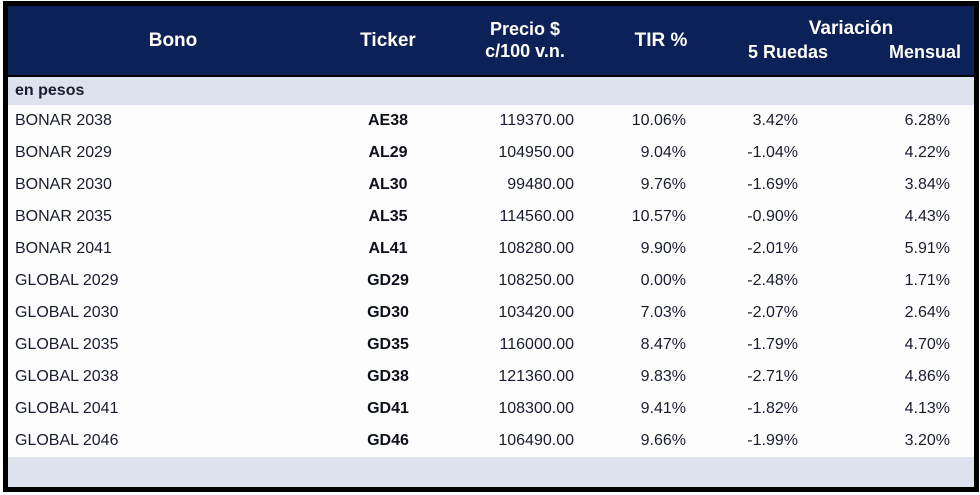 This screenshot has width=980, height=495. I want to click on bond-ticker-cell: GD41, so click(388, 408).